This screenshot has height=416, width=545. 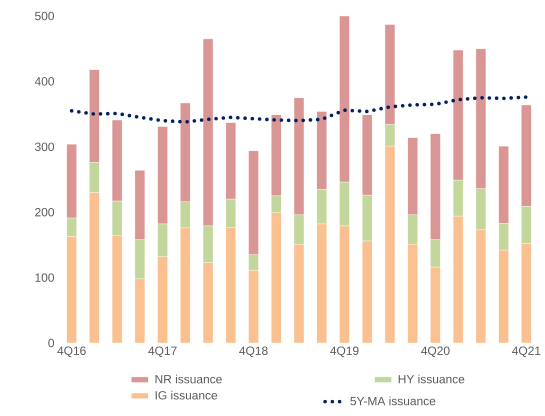 I want to click on y-tick-label: 100, so click(x=44, y=277).